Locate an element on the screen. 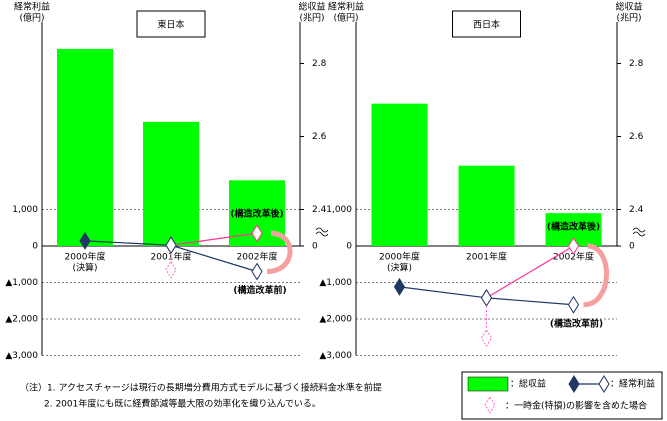 This screenshot has width=667, height=421. chart-title: 東日本 is located at coordinates (170, 25).